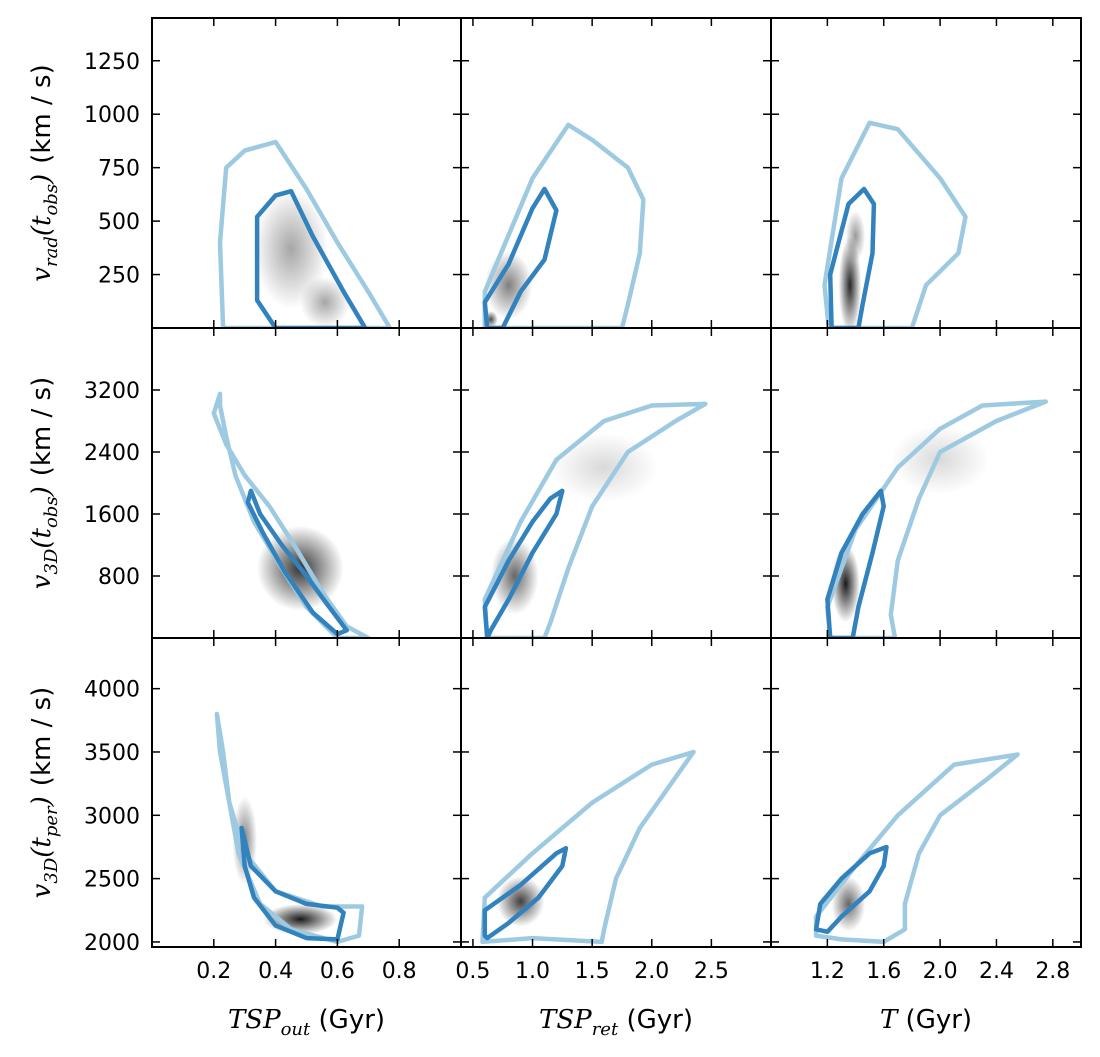 This screenshot has height=1057, width=1100. Describe the element at coordinates (112, 943) in the screenshot. I see `y-tick-label: 2000` at that location.